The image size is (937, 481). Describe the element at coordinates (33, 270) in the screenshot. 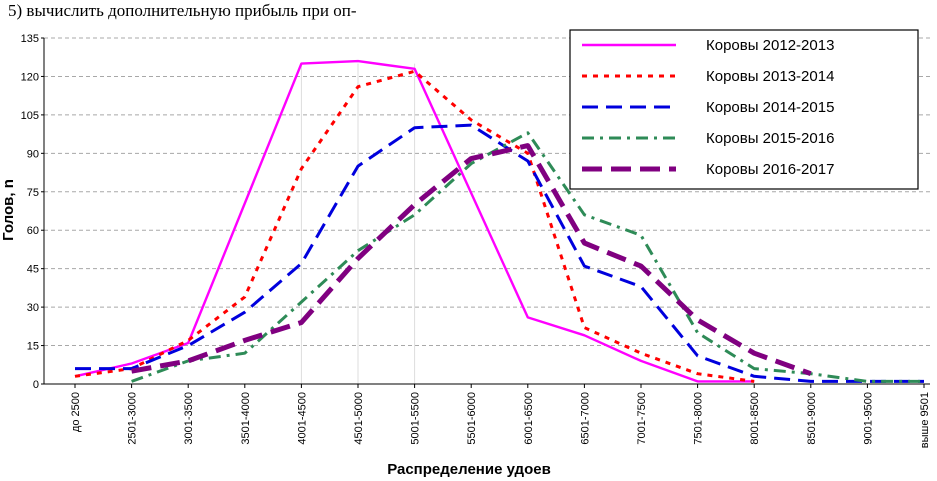

I see `y-tick-label-3: 45` at that location.